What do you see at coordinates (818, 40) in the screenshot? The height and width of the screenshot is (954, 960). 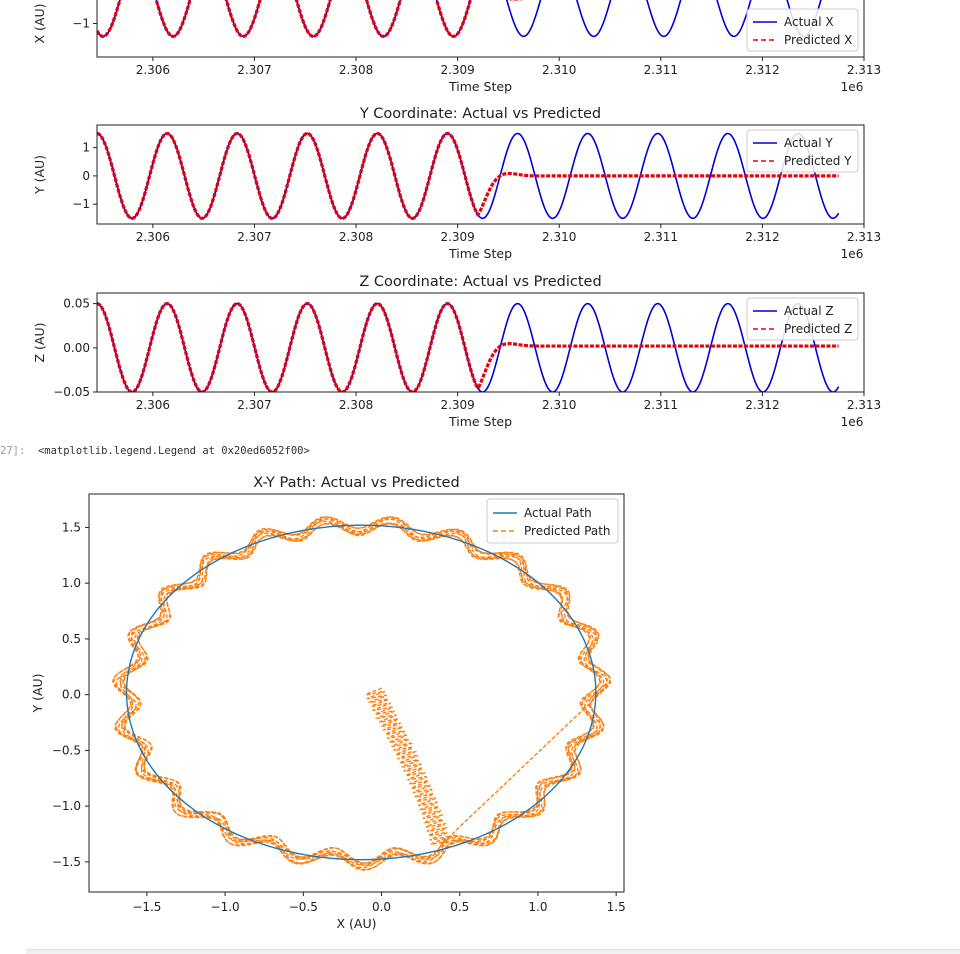 I see `legend-label: Predicted X` at bounding box center [818, 40].